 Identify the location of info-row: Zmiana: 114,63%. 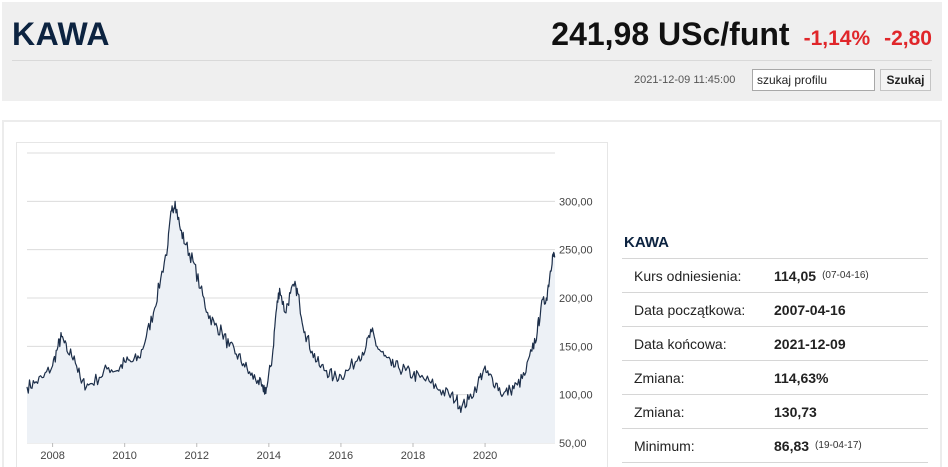
(775, 378).